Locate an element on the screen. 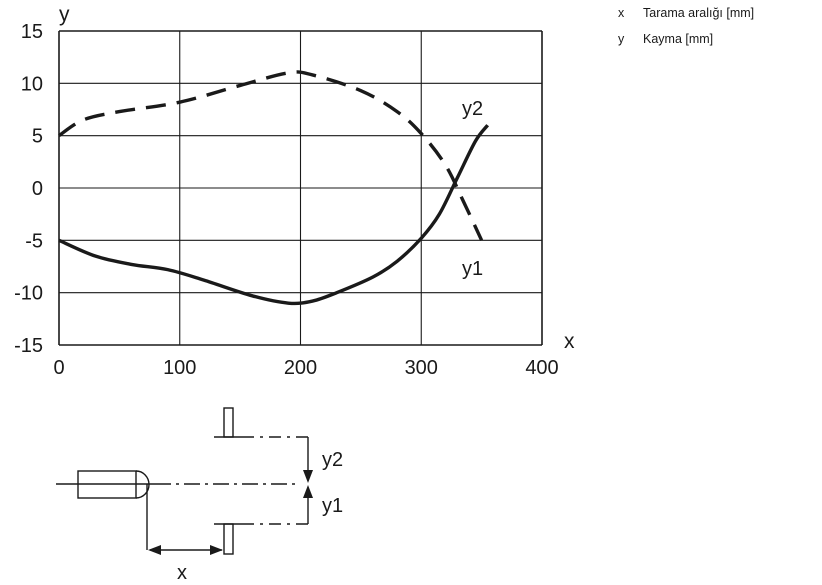 This screenshot has width=822, height=585. legend: x Tarama aralığı [mm] y Kayma [mm] is located at coordinates (717, 26).